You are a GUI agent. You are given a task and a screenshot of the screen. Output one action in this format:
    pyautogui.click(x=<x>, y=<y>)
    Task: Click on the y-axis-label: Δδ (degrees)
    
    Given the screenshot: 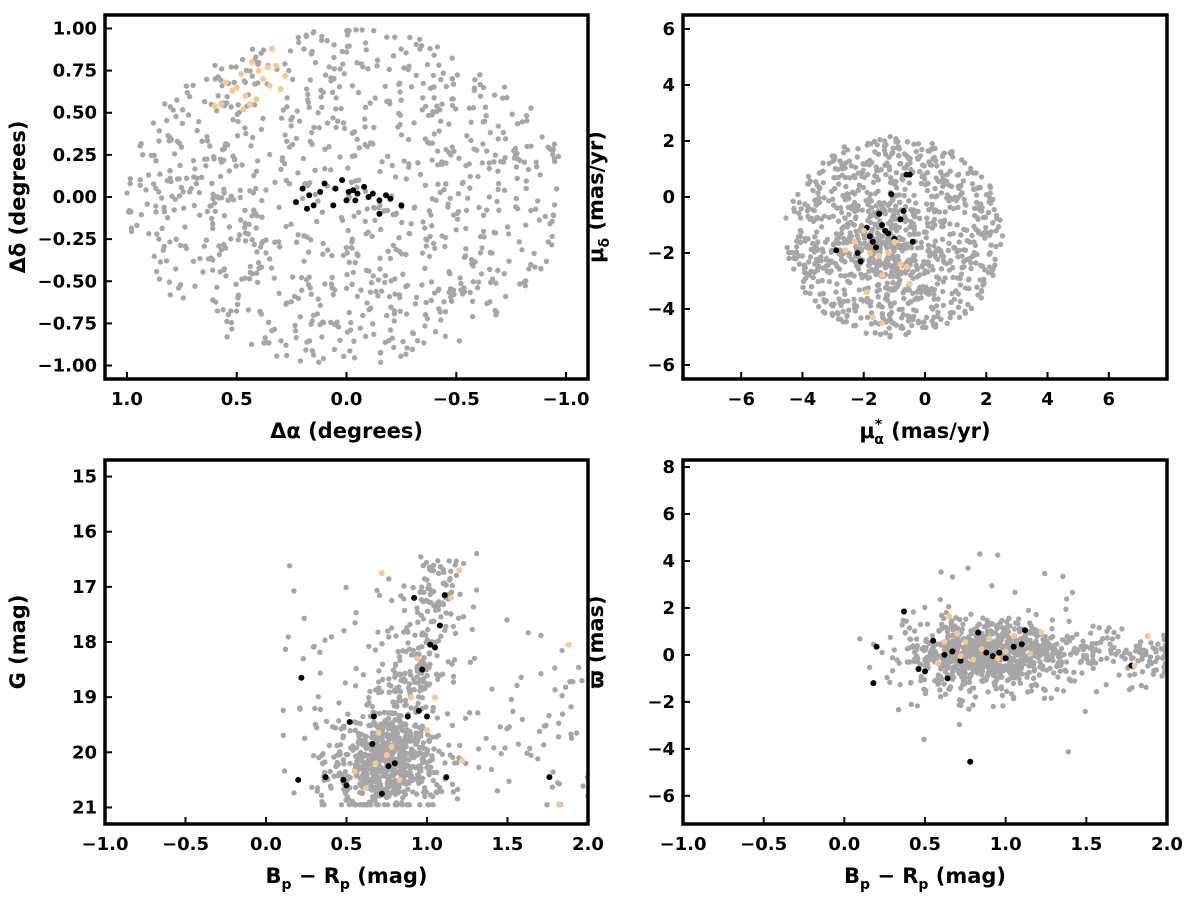 What is the action you would take?
    pyautogui.click(x=18, y=197)
    